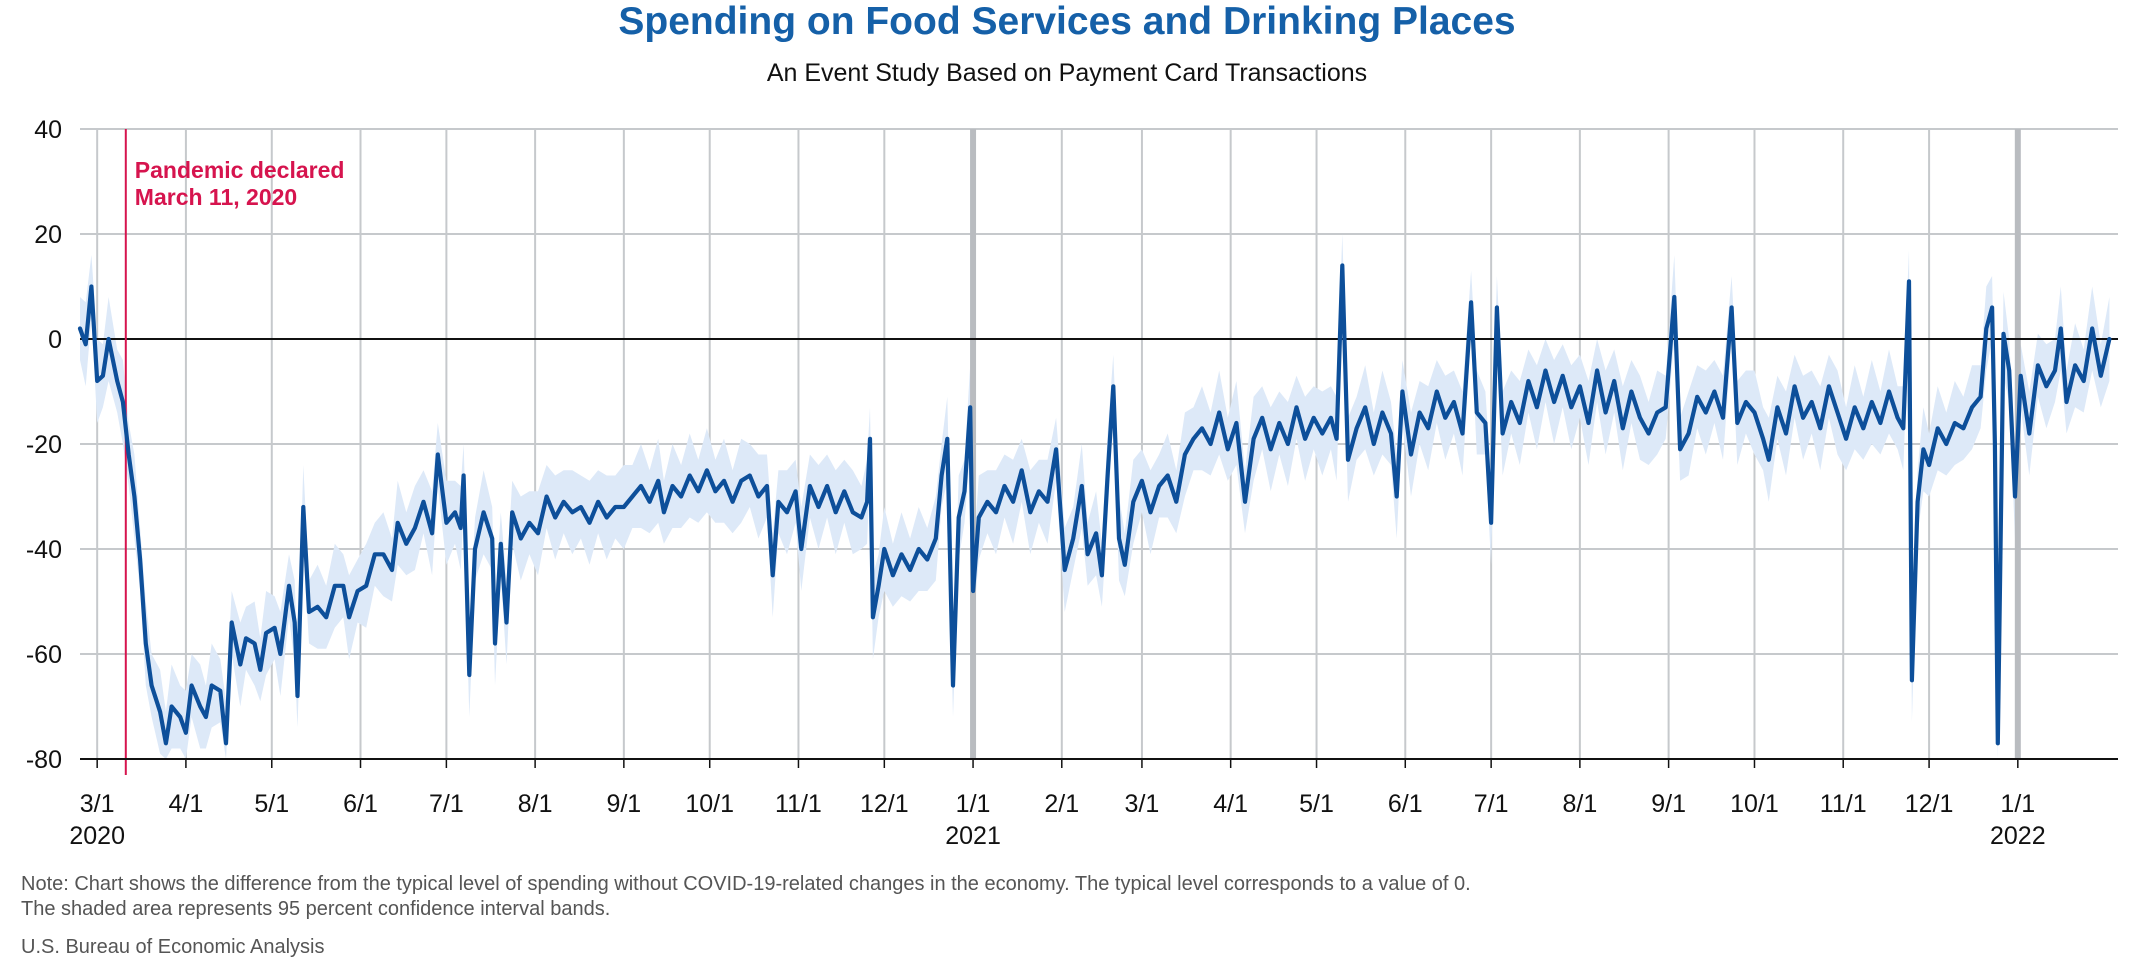 The width and height of the screenshot is (2134, 959). I want to click on x-tick-label: 9/1, so click(1668, 804).